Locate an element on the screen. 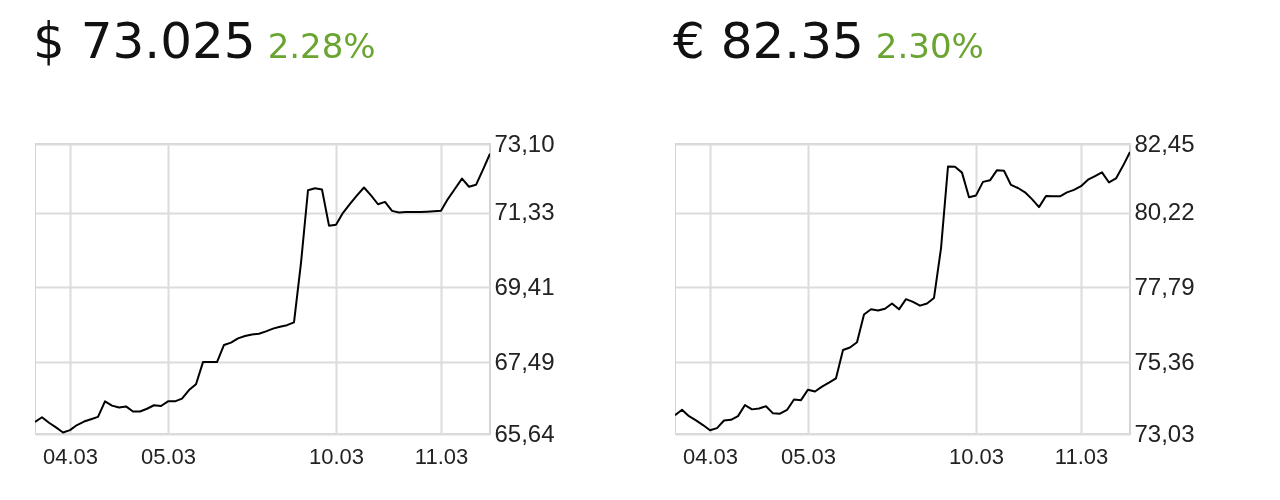 The width and height of the screenshot is (1280, 500). y-tick-label: 82,45 is located at coordinates (1164, 143).